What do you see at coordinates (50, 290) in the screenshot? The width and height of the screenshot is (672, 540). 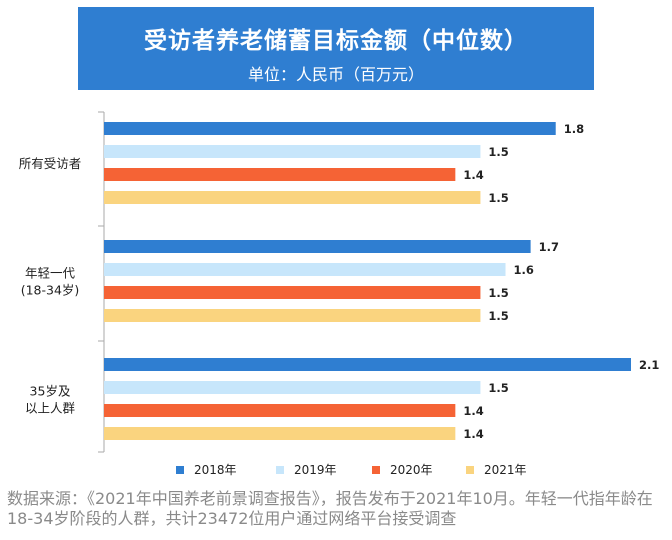 I see `category-label: (18-34岁)` at bounding box center [50, 290].